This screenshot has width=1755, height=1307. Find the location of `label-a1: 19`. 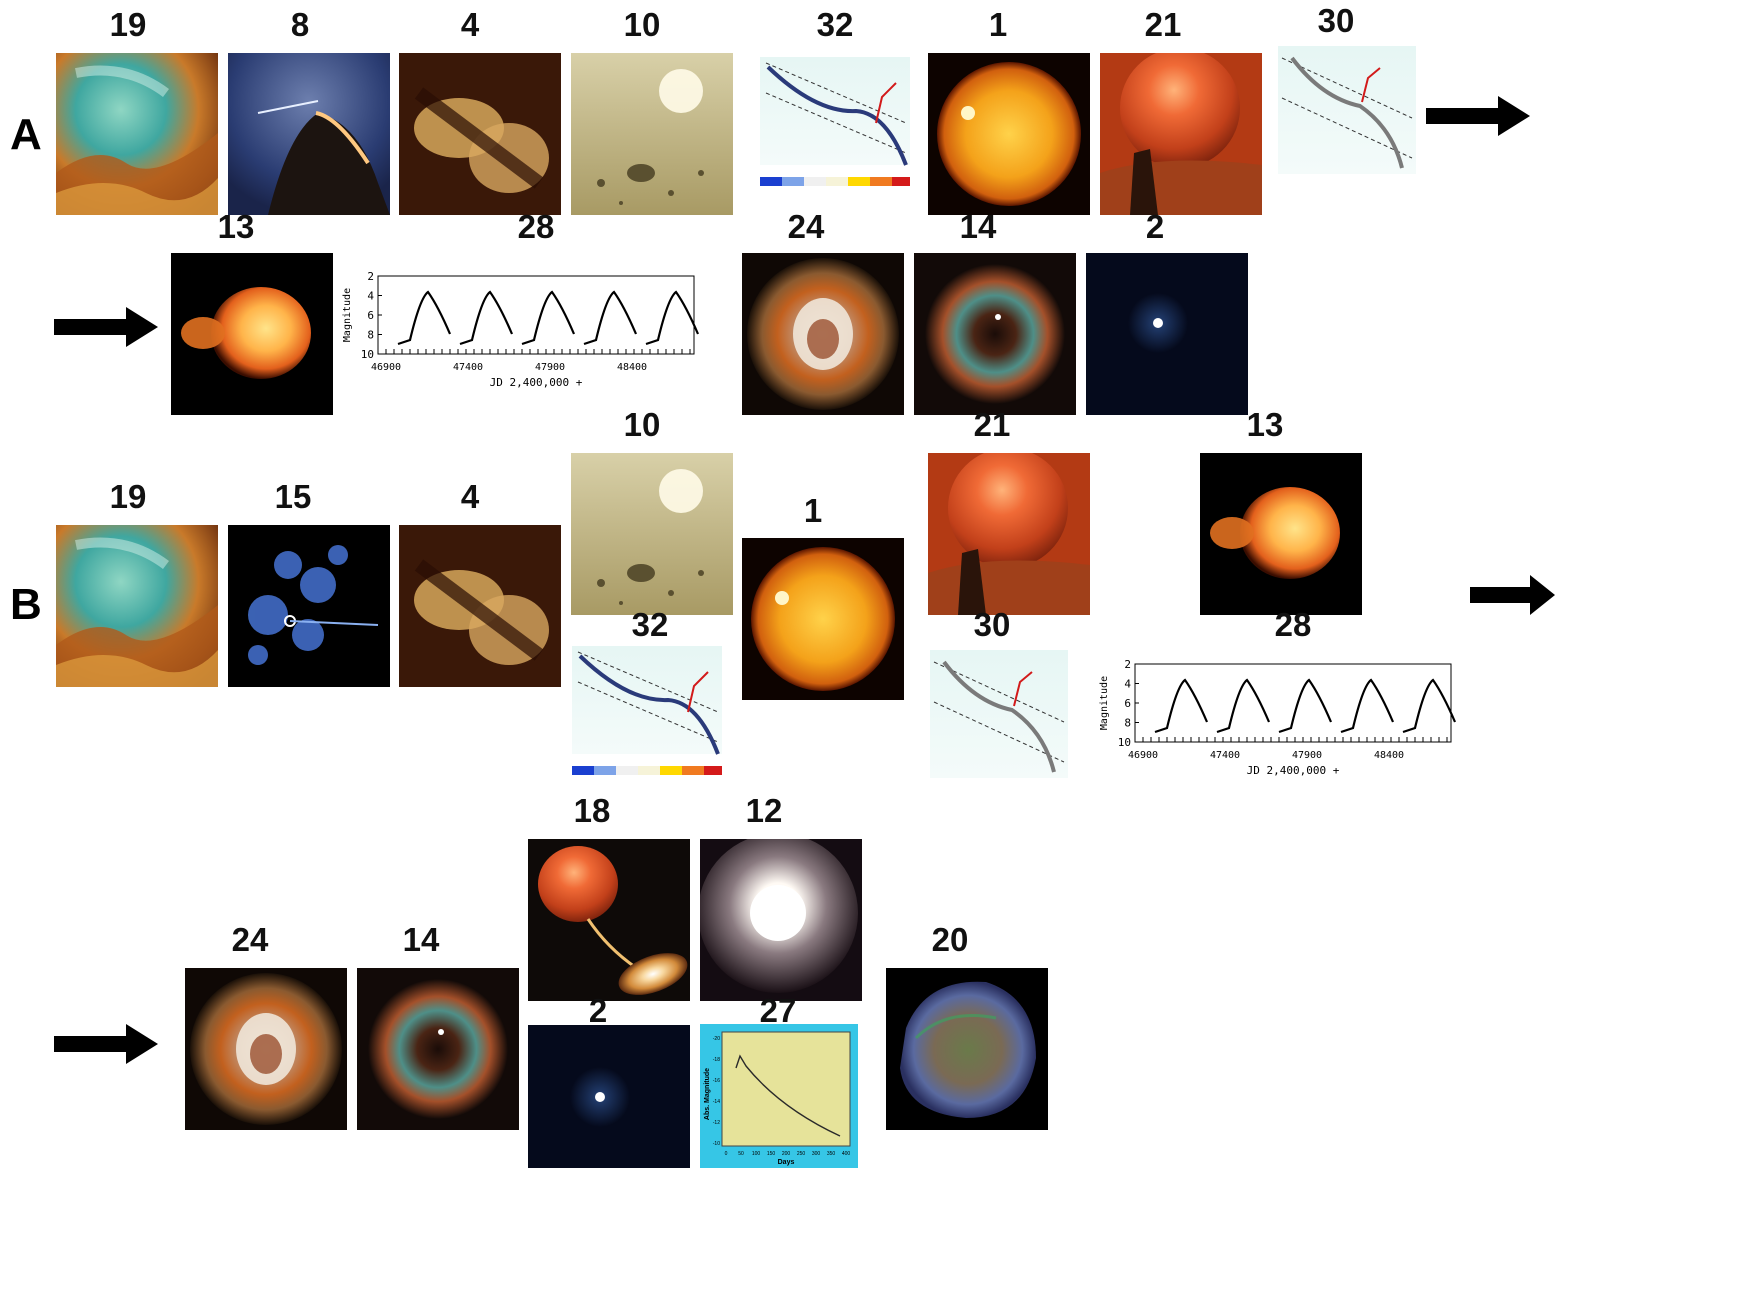

label-a1: 19 is located at coordinates (128, 24).